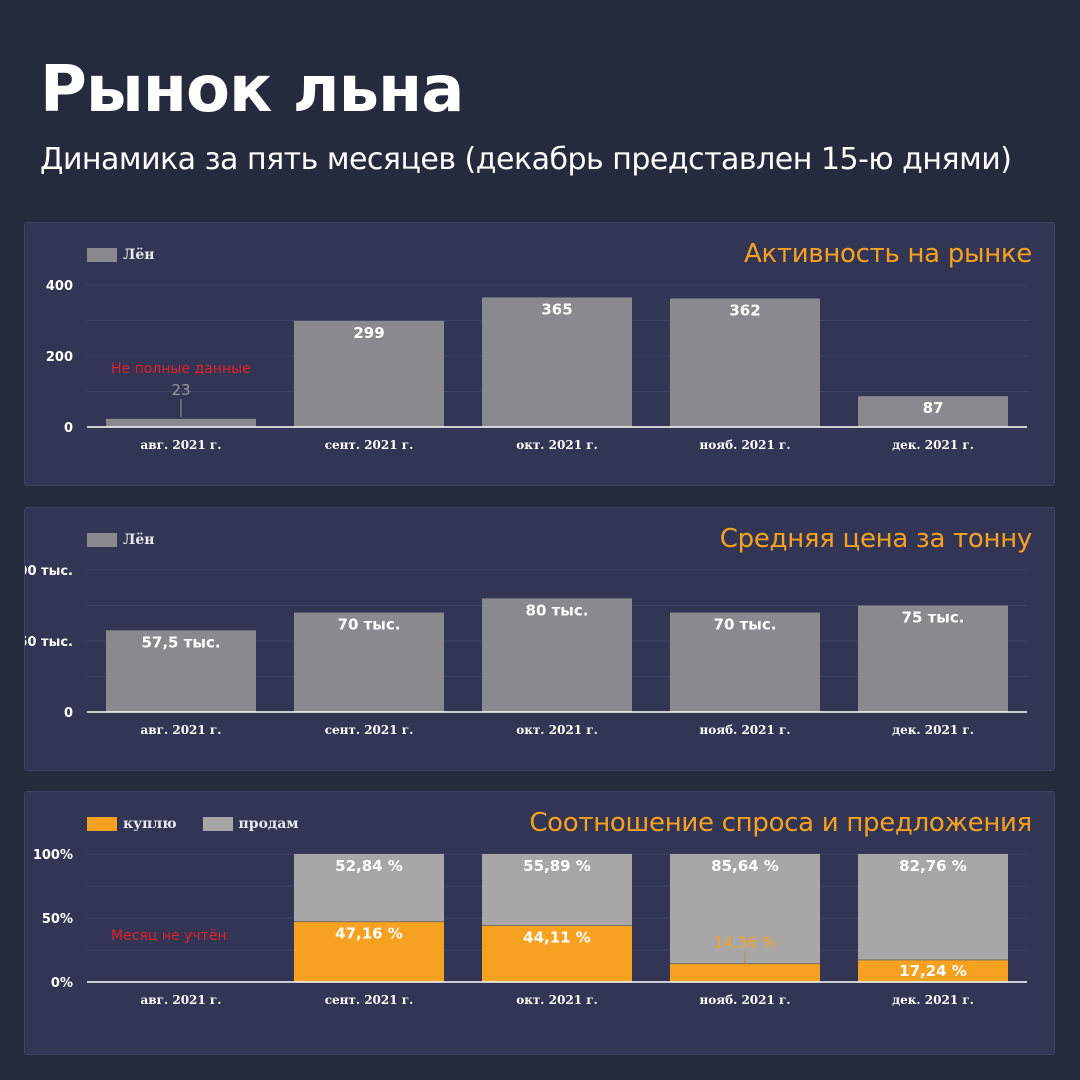 Image resolution: width=1080 pixels, height=1080 pixels. I want to click on y-tick-label: 400, so click(59, 286).